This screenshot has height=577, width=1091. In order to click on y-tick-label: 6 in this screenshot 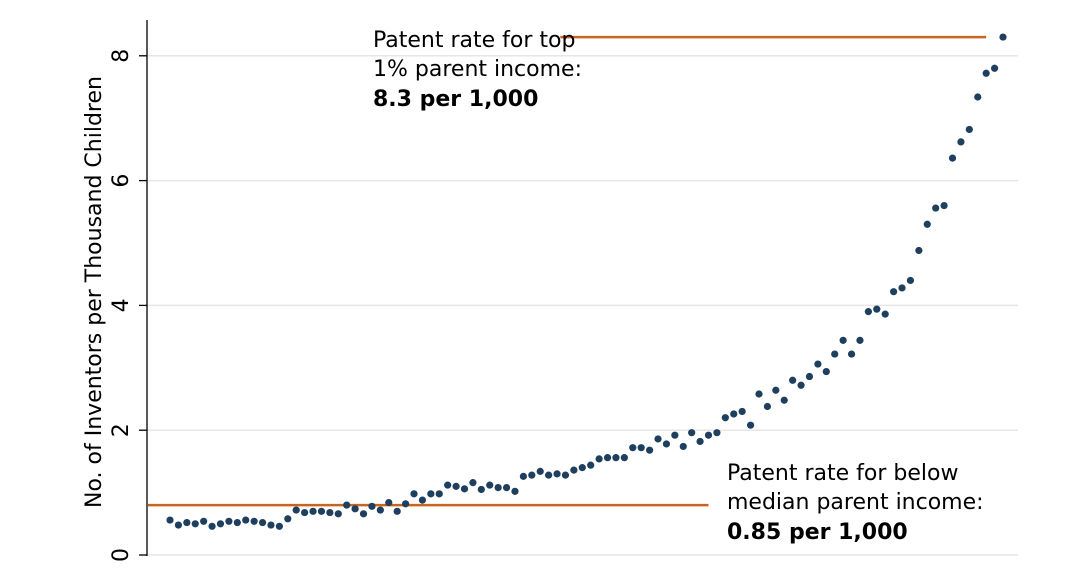, I will do `click(121, 181)`.